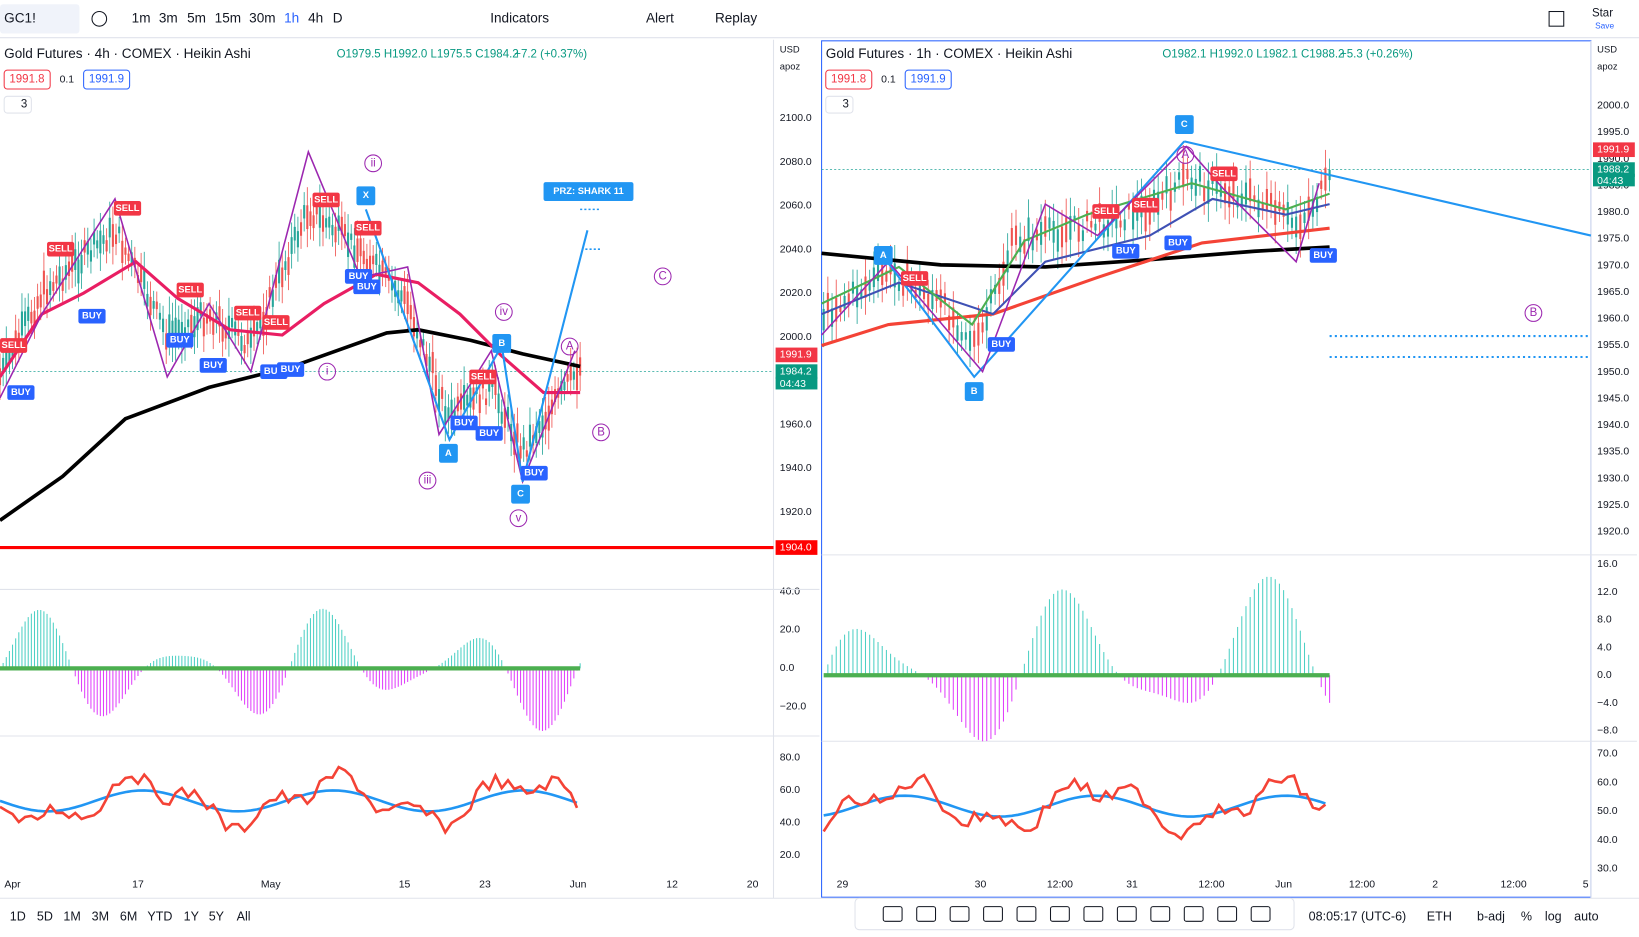  What do you see at coordinates (18, 916) in the screenshot?
I see `range: 1D` at bounding box center [18, 916].